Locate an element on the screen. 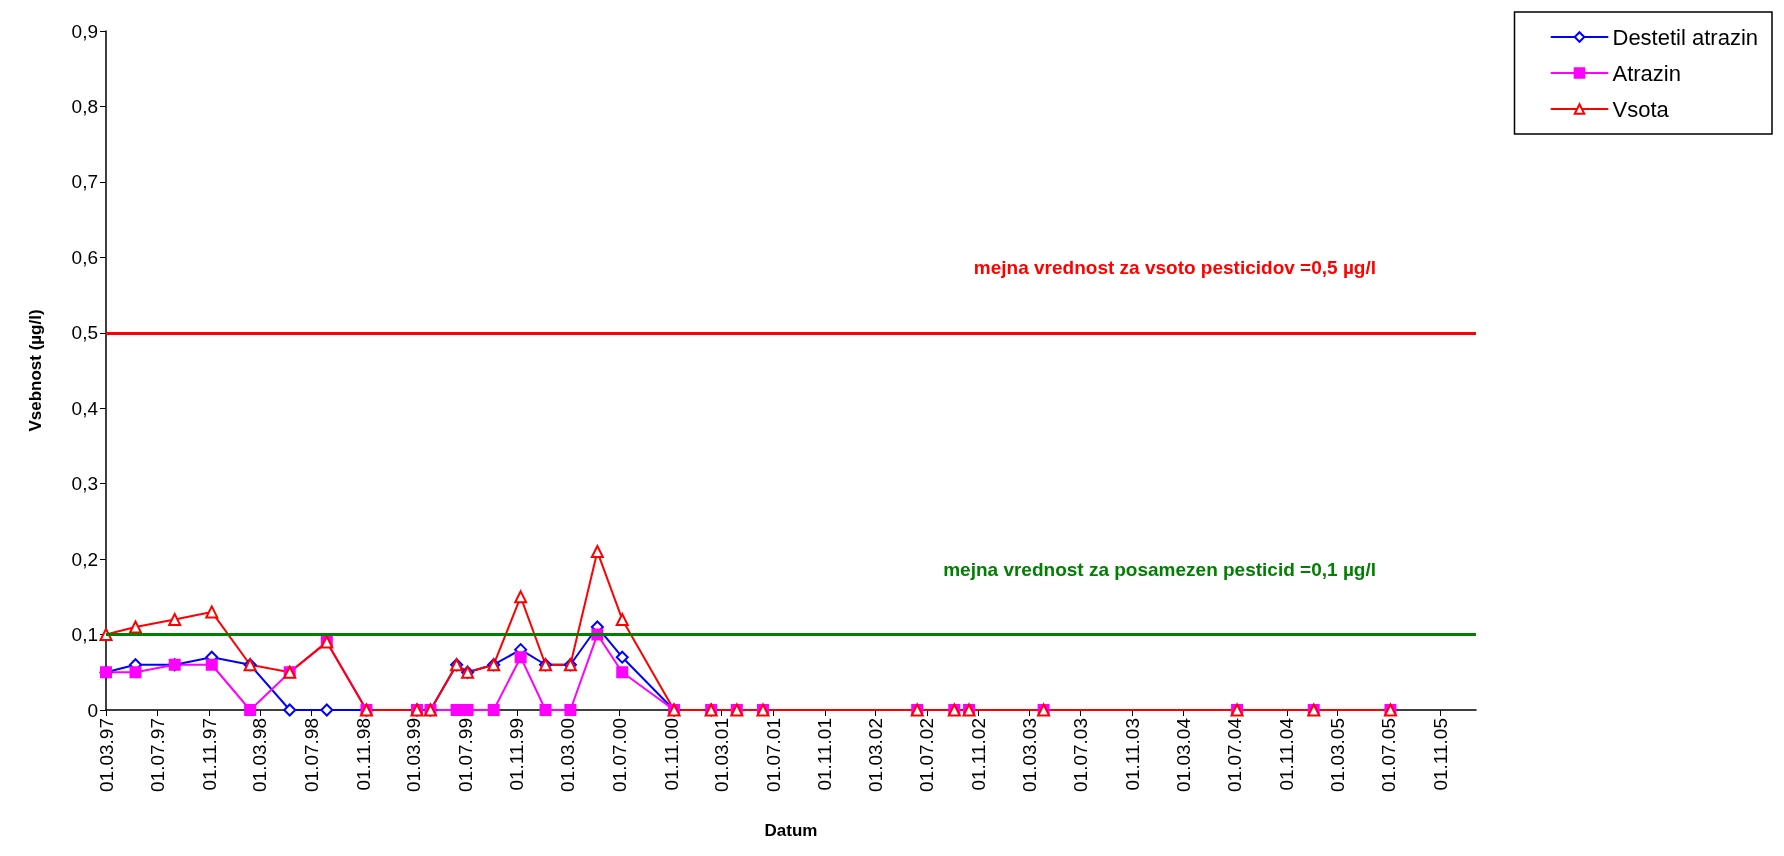 The height and width of the screenshot is (856, 1784). x-tick-label: 01.07.01 is located at coordinates (773, 755).